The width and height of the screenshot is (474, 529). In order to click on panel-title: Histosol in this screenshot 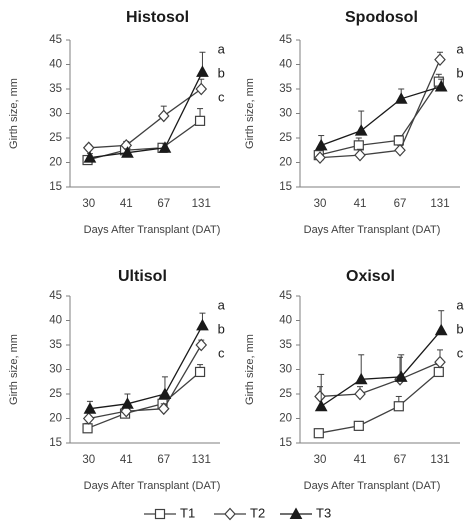, I will do `click(157, 17)`.